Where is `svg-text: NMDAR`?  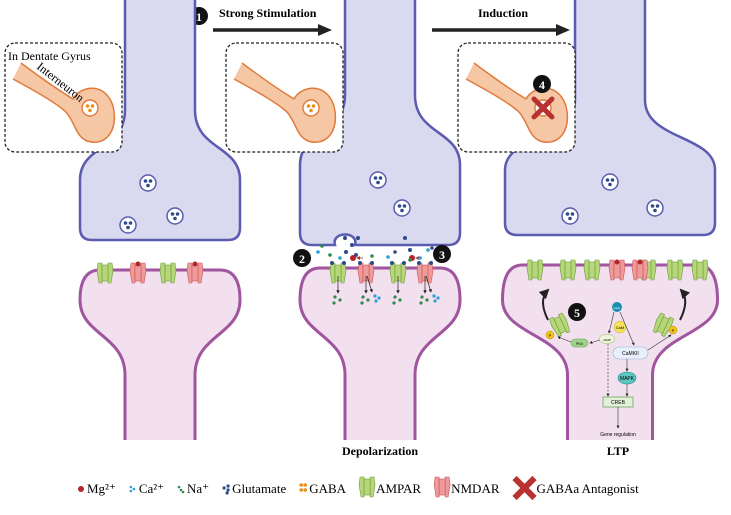 svg-text: NMDAR is located at coordinates (475, 488).